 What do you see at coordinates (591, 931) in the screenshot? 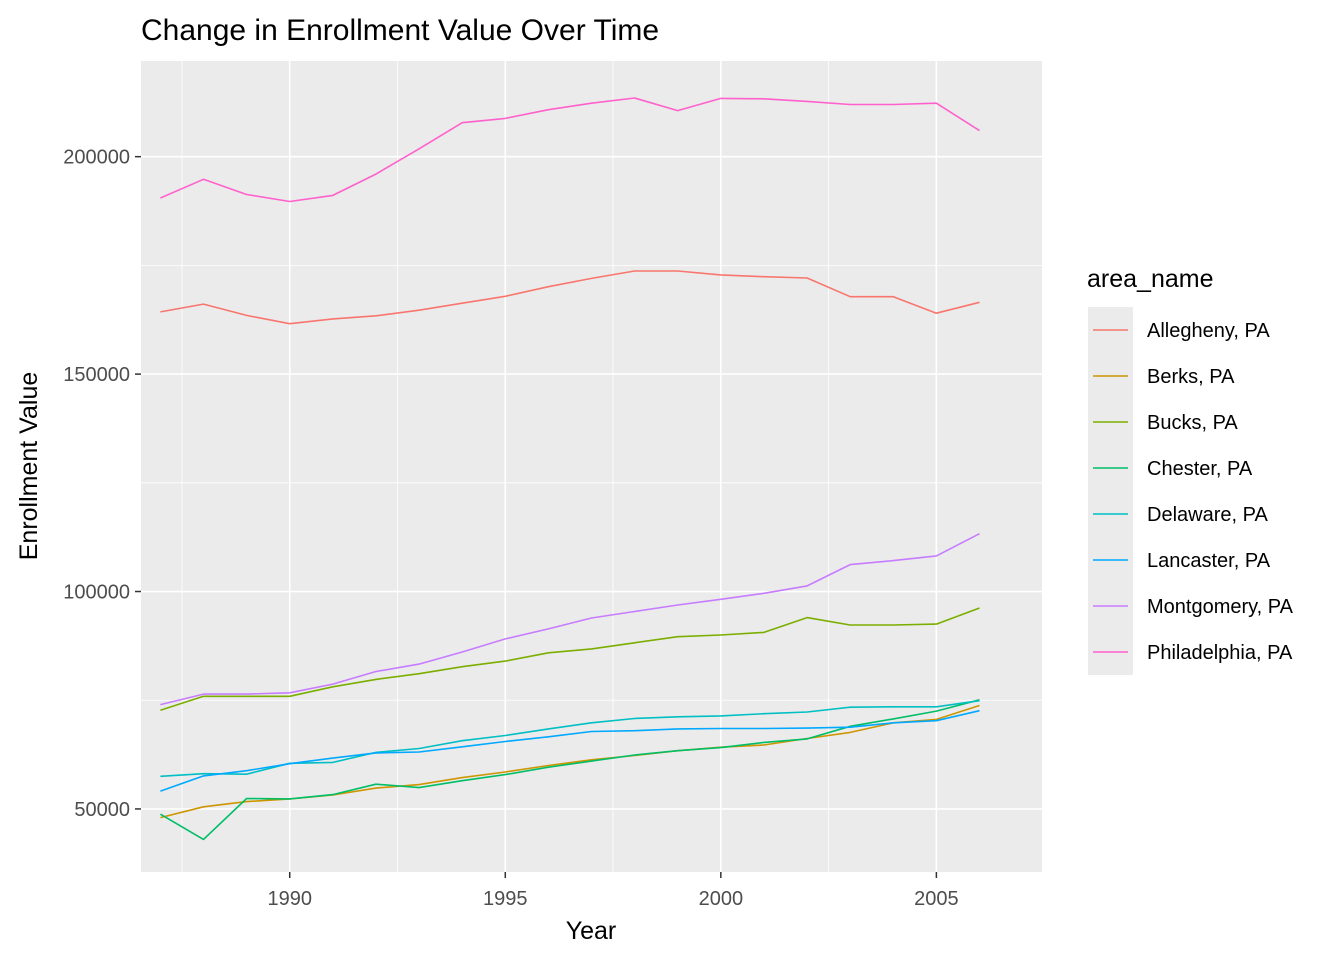
I see `x-axis-title: Year` at bounding box center [591, 931].